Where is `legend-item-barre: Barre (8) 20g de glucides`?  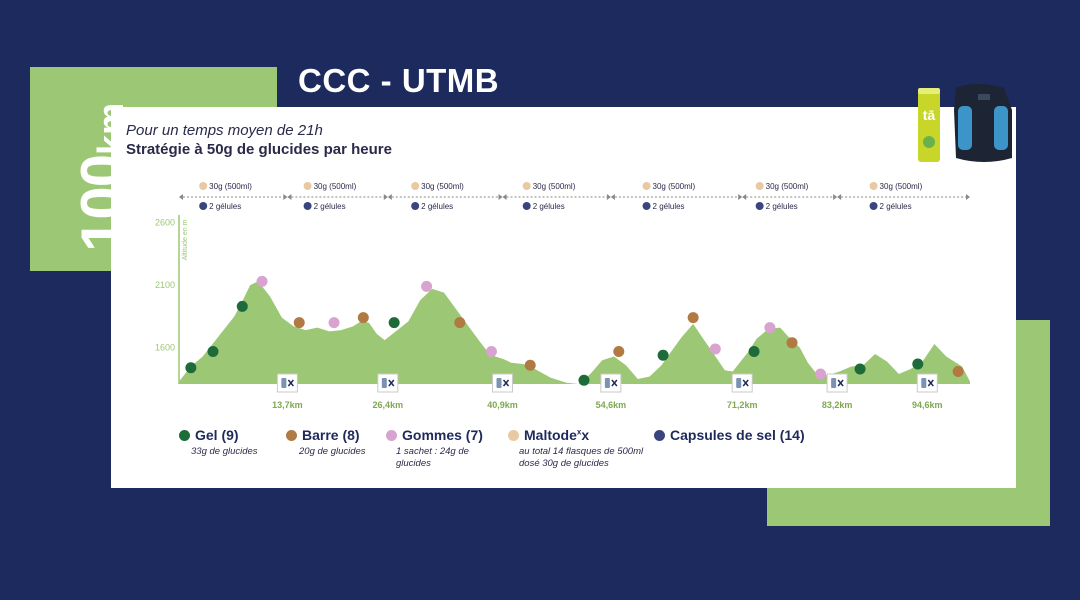 legend-item-barre: Barre (8) 20g de glucides is located at coordinates (326, 442).